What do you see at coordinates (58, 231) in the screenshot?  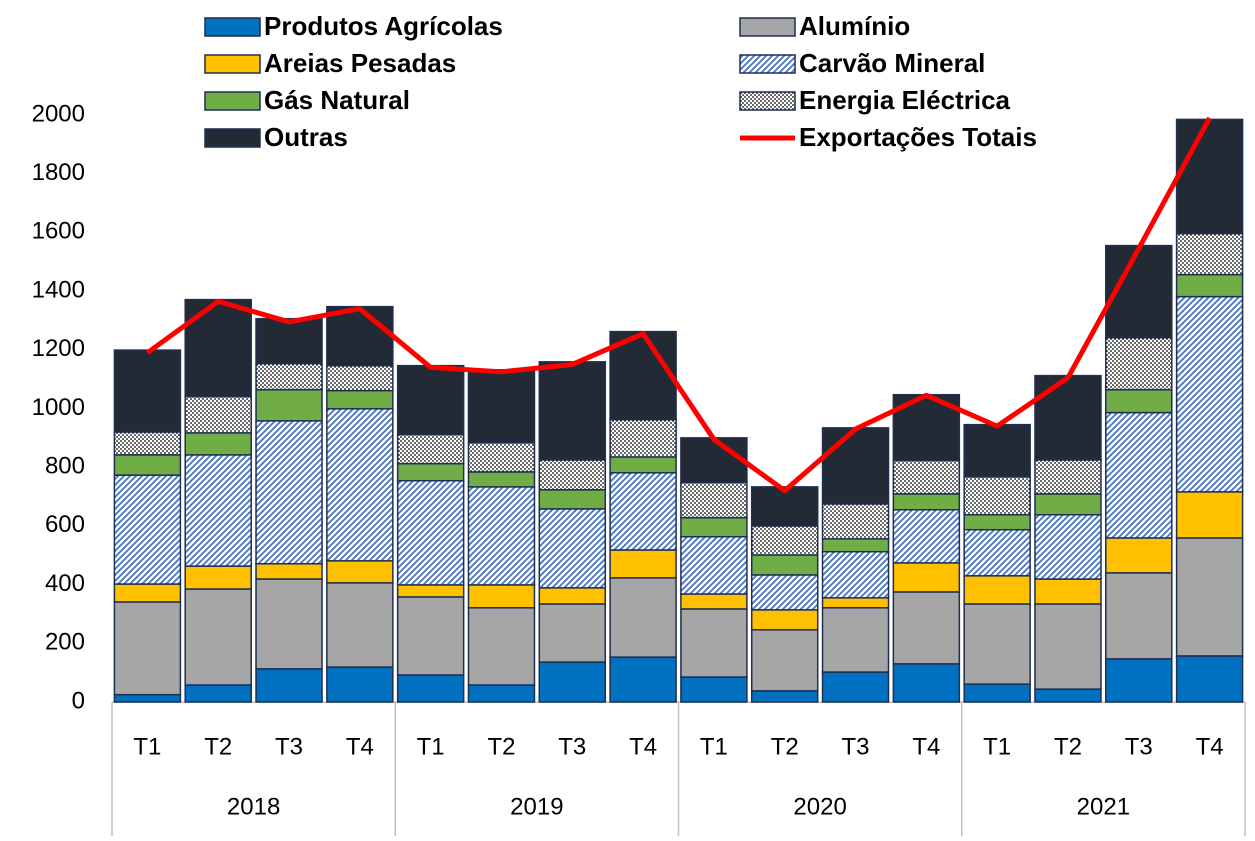 I see `y-tick-label: 1600` at bounding box center [58, 231].